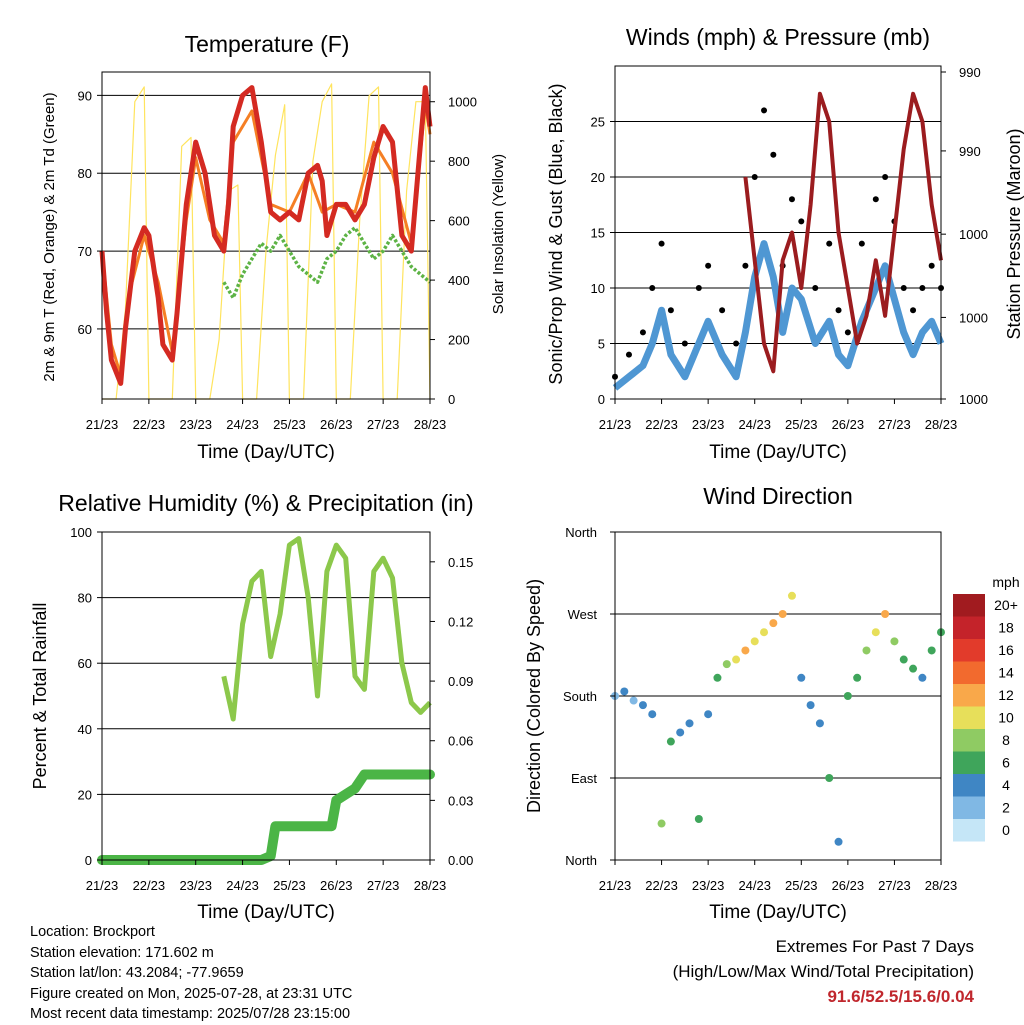 This screenshot has height=1025, width=1024. I want to click on temperature-x-label: Time (Day/UTC), so click(266, 452).